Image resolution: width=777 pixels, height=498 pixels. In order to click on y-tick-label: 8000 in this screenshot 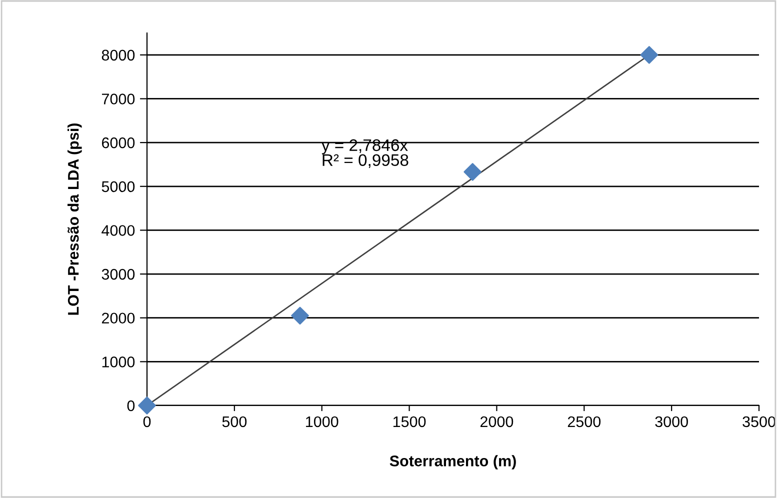, I will do `click(118, 55)`.